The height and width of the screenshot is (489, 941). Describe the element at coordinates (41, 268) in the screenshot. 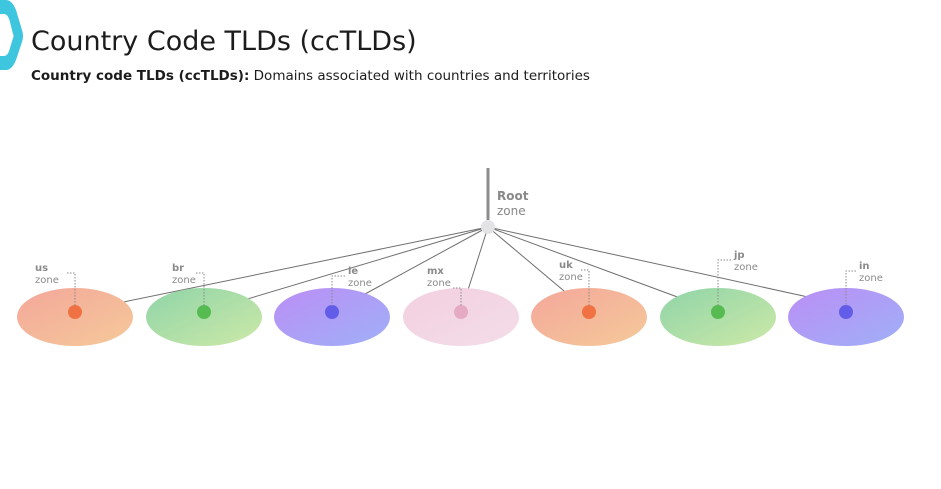

I see `zone-name-label: us` at that location.